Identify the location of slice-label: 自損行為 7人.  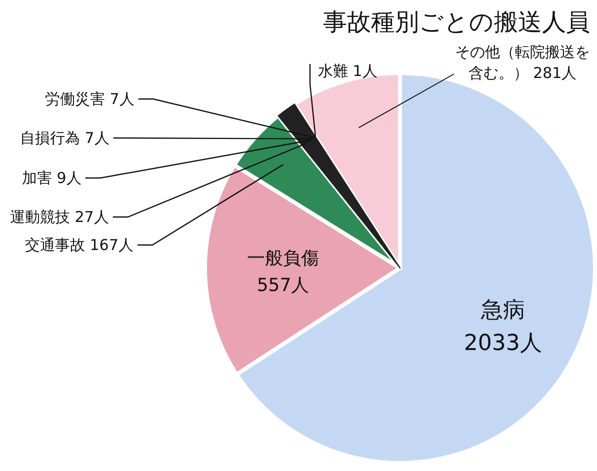
(65, 138).